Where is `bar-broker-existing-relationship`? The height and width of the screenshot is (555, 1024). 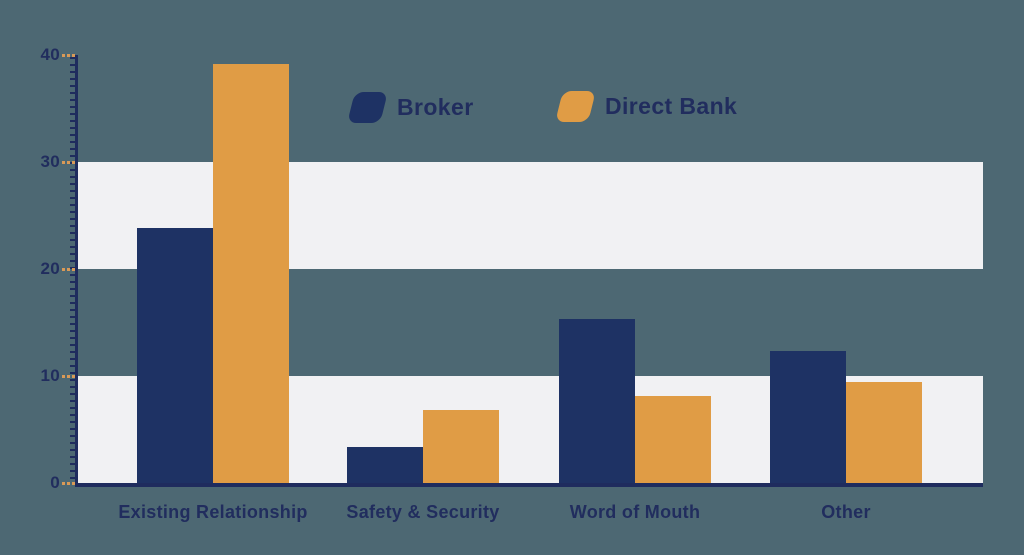
bar-broker-existing-relationship is located at coordinates (175, 355).